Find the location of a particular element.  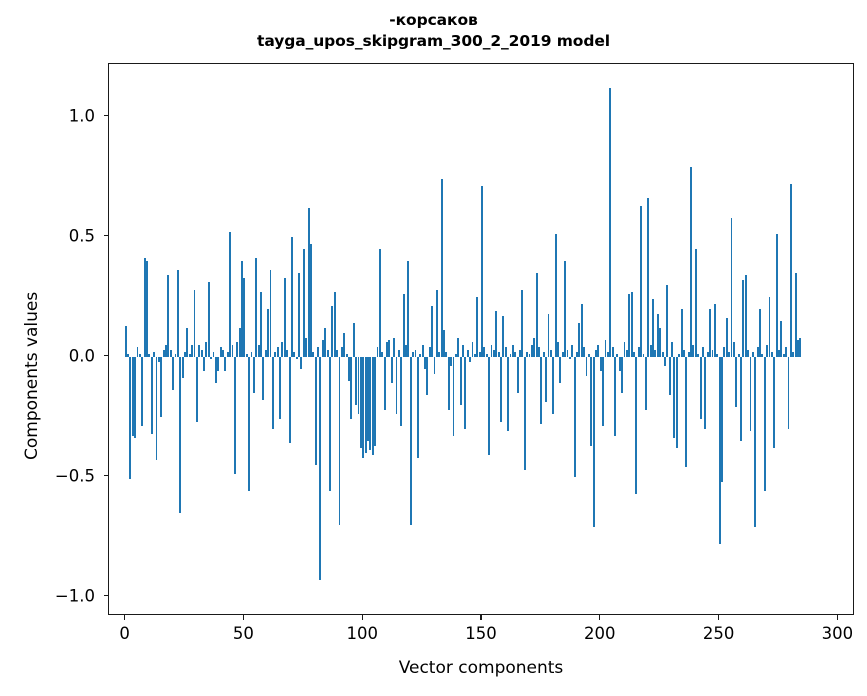

x-tick-label: 300 is located at coordinates (837, 633).